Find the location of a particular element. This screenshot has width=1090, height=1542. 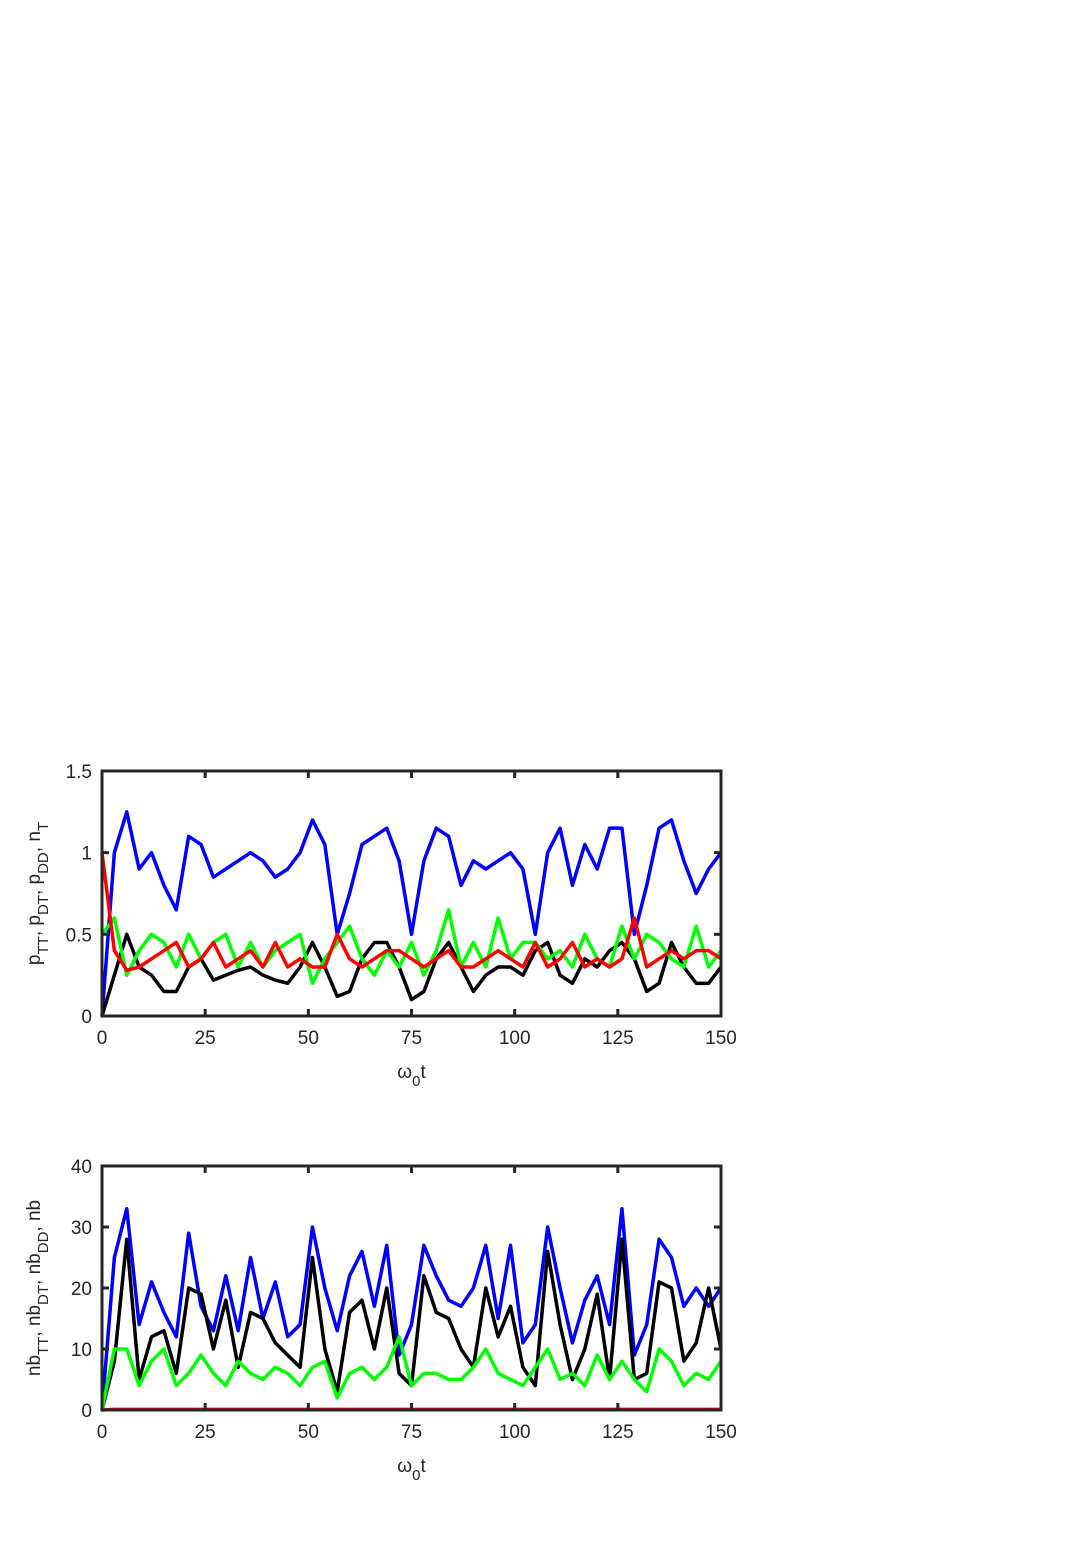

label-part: p is located at coordinates (34, 959).